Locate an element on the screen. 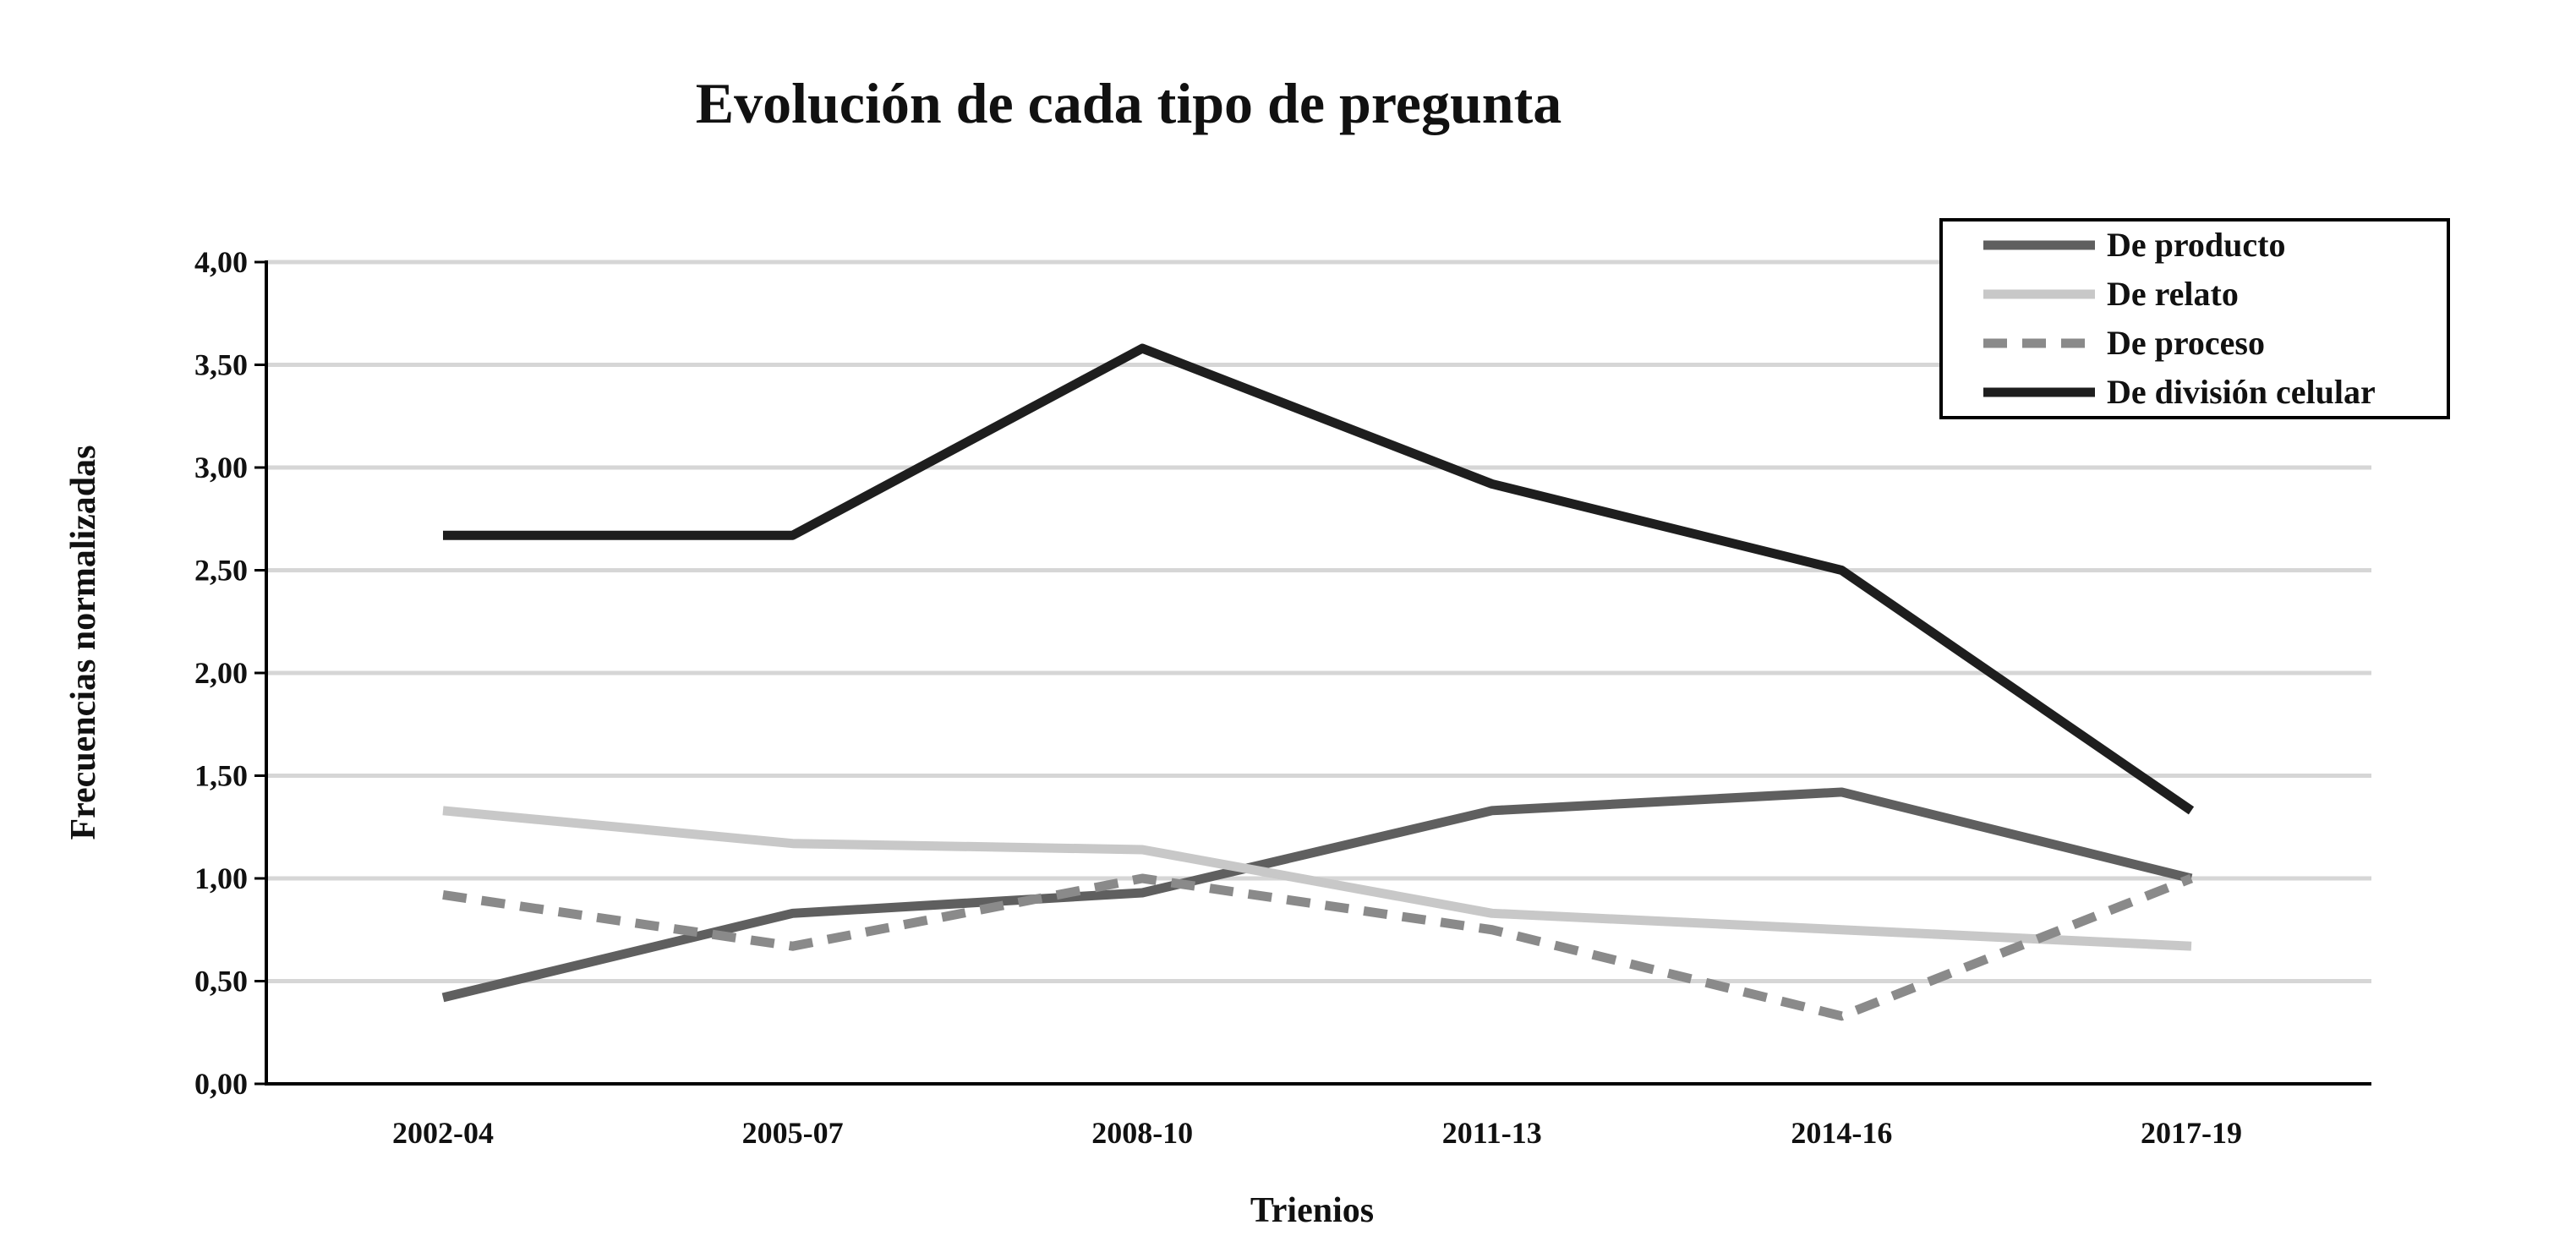 This screenshot has width=2576, height=1258. y-tick-label: 3,00 is located at coordinates (221, 468).